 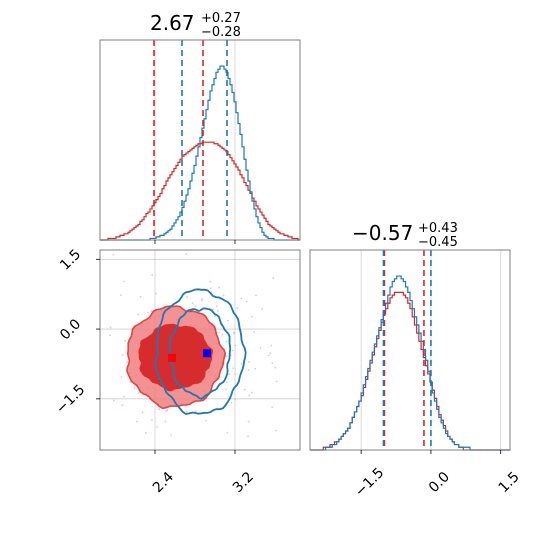 I want to click on joint-x-tick-label: 3.2, so click(x=243, y=482).